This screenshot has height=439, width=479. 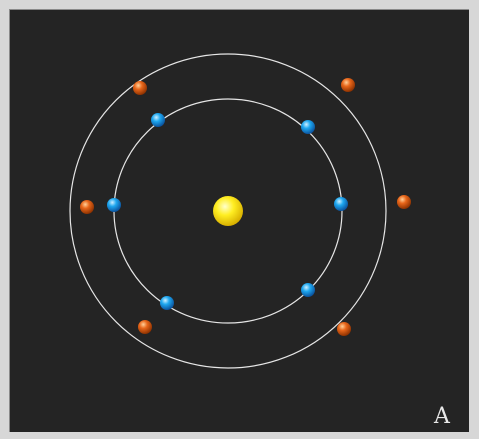 I want to click on nucleus, so click(x=228, y=211).